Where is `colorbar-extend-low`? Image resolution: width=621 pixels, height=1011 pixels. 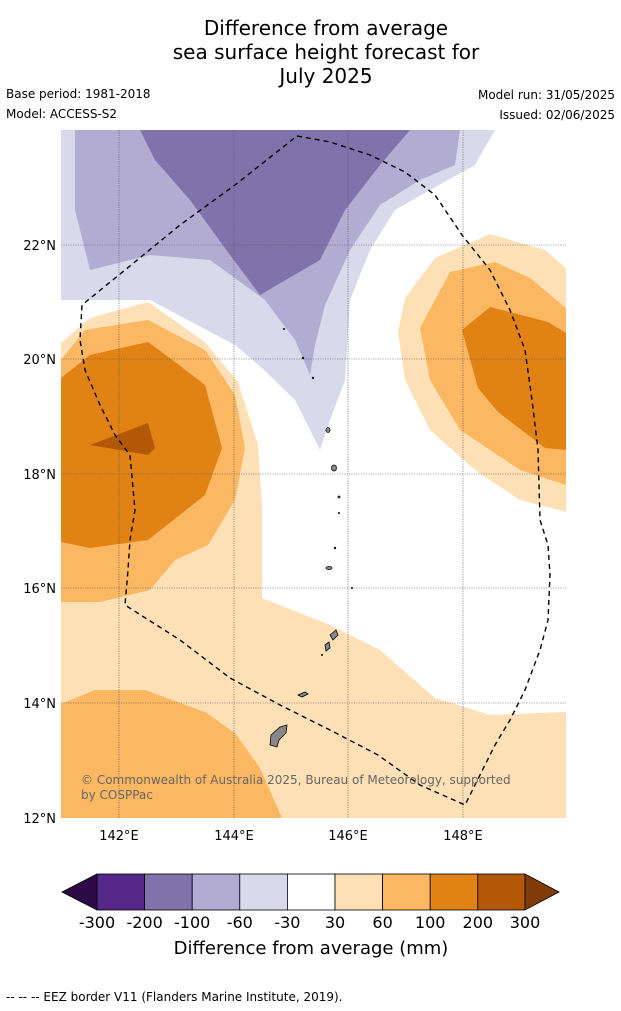
colorbar-extend-low is located at coordinates (79, 892).